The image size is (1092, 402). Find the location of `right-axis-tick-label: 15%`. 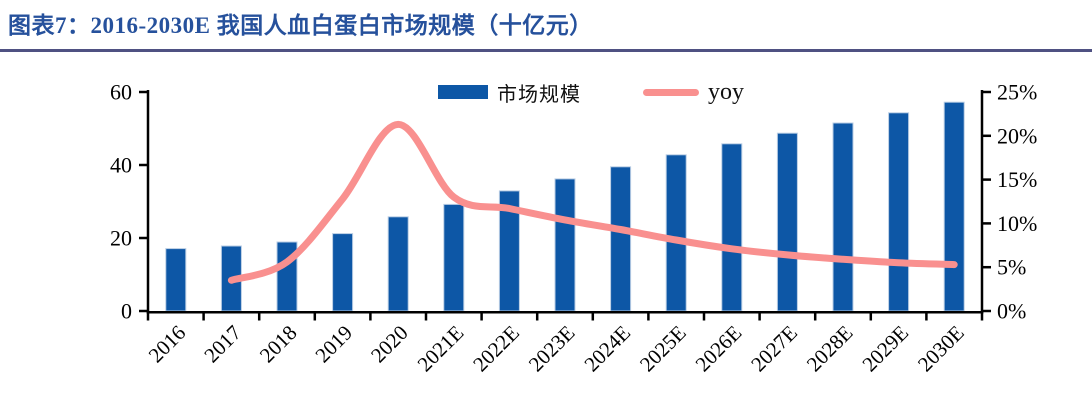

right-axis-tick-label: 15% is located at coordinates (1017, 179).